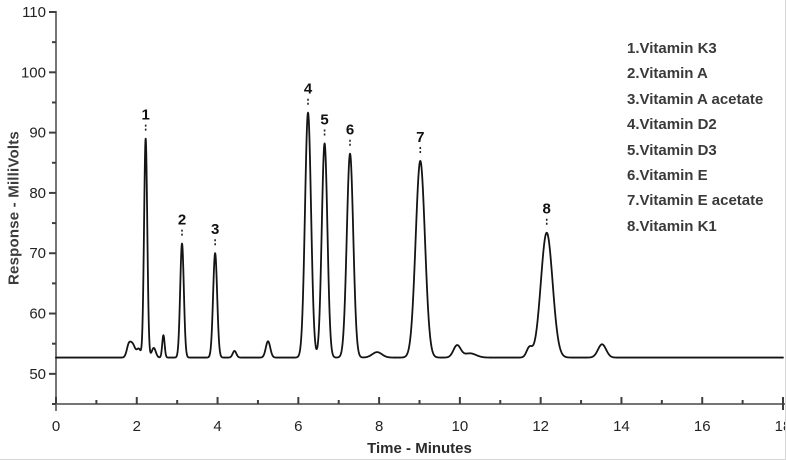 This screenshot has height=460, width=786. What do you see at coordinates (324, 119) in the screenshot?
I see `peak-number-5: 5` at bounding box center [324, 119].